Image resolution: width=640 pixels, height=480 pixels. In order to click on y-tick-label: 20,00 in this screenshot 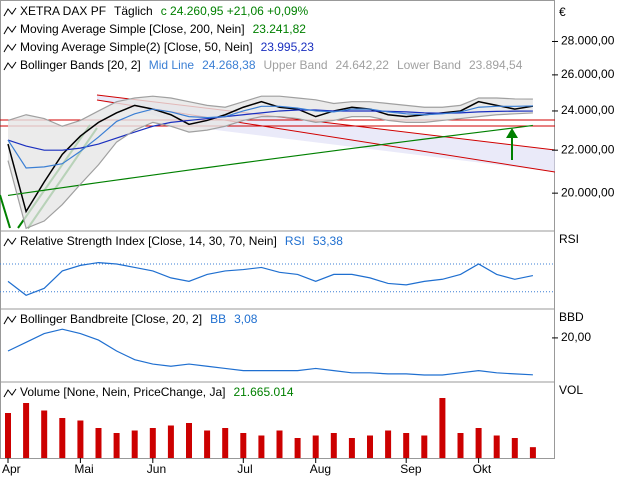, I will do `click(576, 337)`.